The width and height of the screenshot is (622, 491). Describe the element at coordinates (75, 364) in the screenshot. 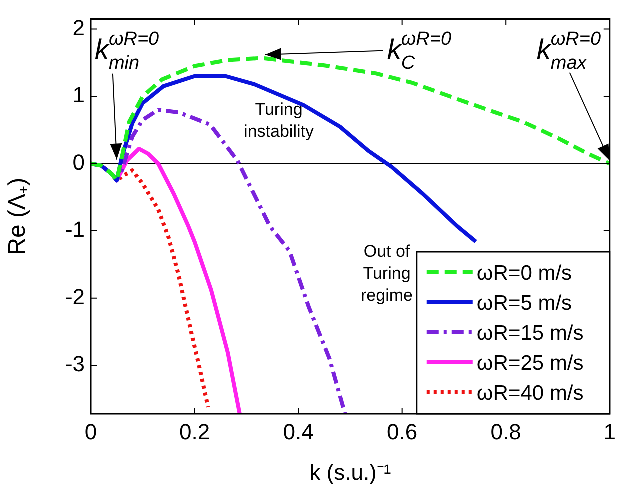

I see `y-tick-label: -3` at that location.